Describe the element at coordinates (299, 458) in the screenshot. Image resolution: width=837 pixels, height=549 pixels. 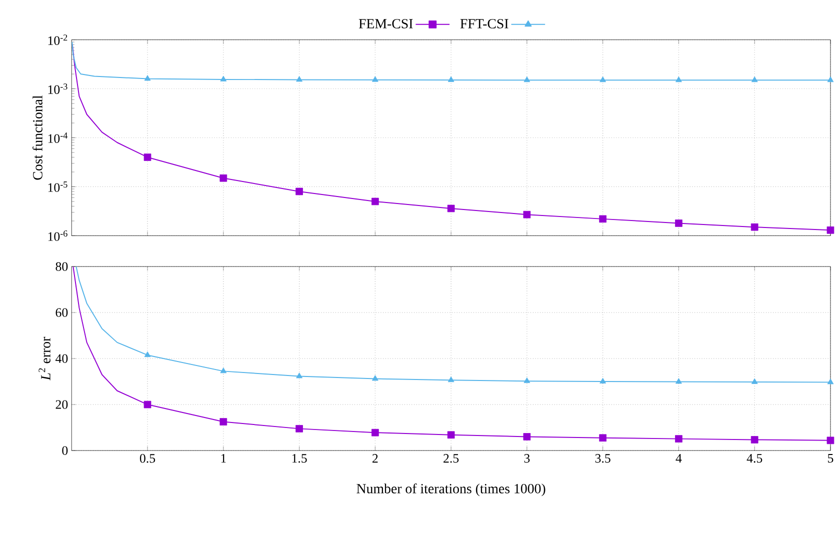
I see `x-tick-label: 1.5` at that location.